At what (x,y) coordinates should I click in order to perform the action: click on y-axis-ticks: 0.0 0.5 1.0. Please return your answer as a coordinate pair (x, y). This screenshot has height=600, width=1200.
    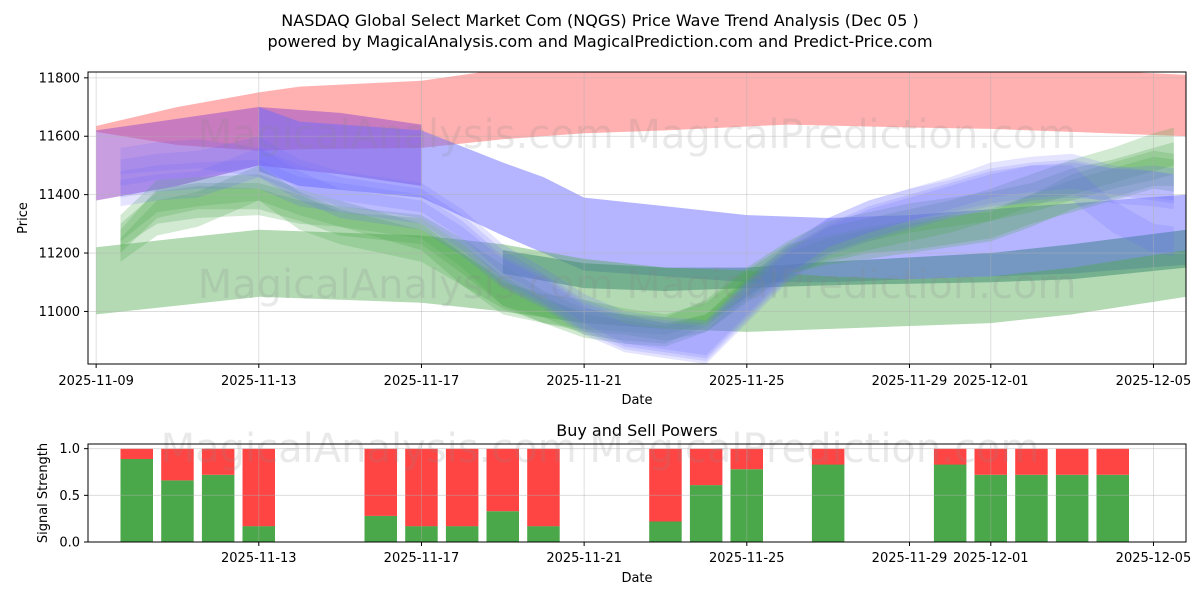
    Looking at the image, I should click on (73, 496).